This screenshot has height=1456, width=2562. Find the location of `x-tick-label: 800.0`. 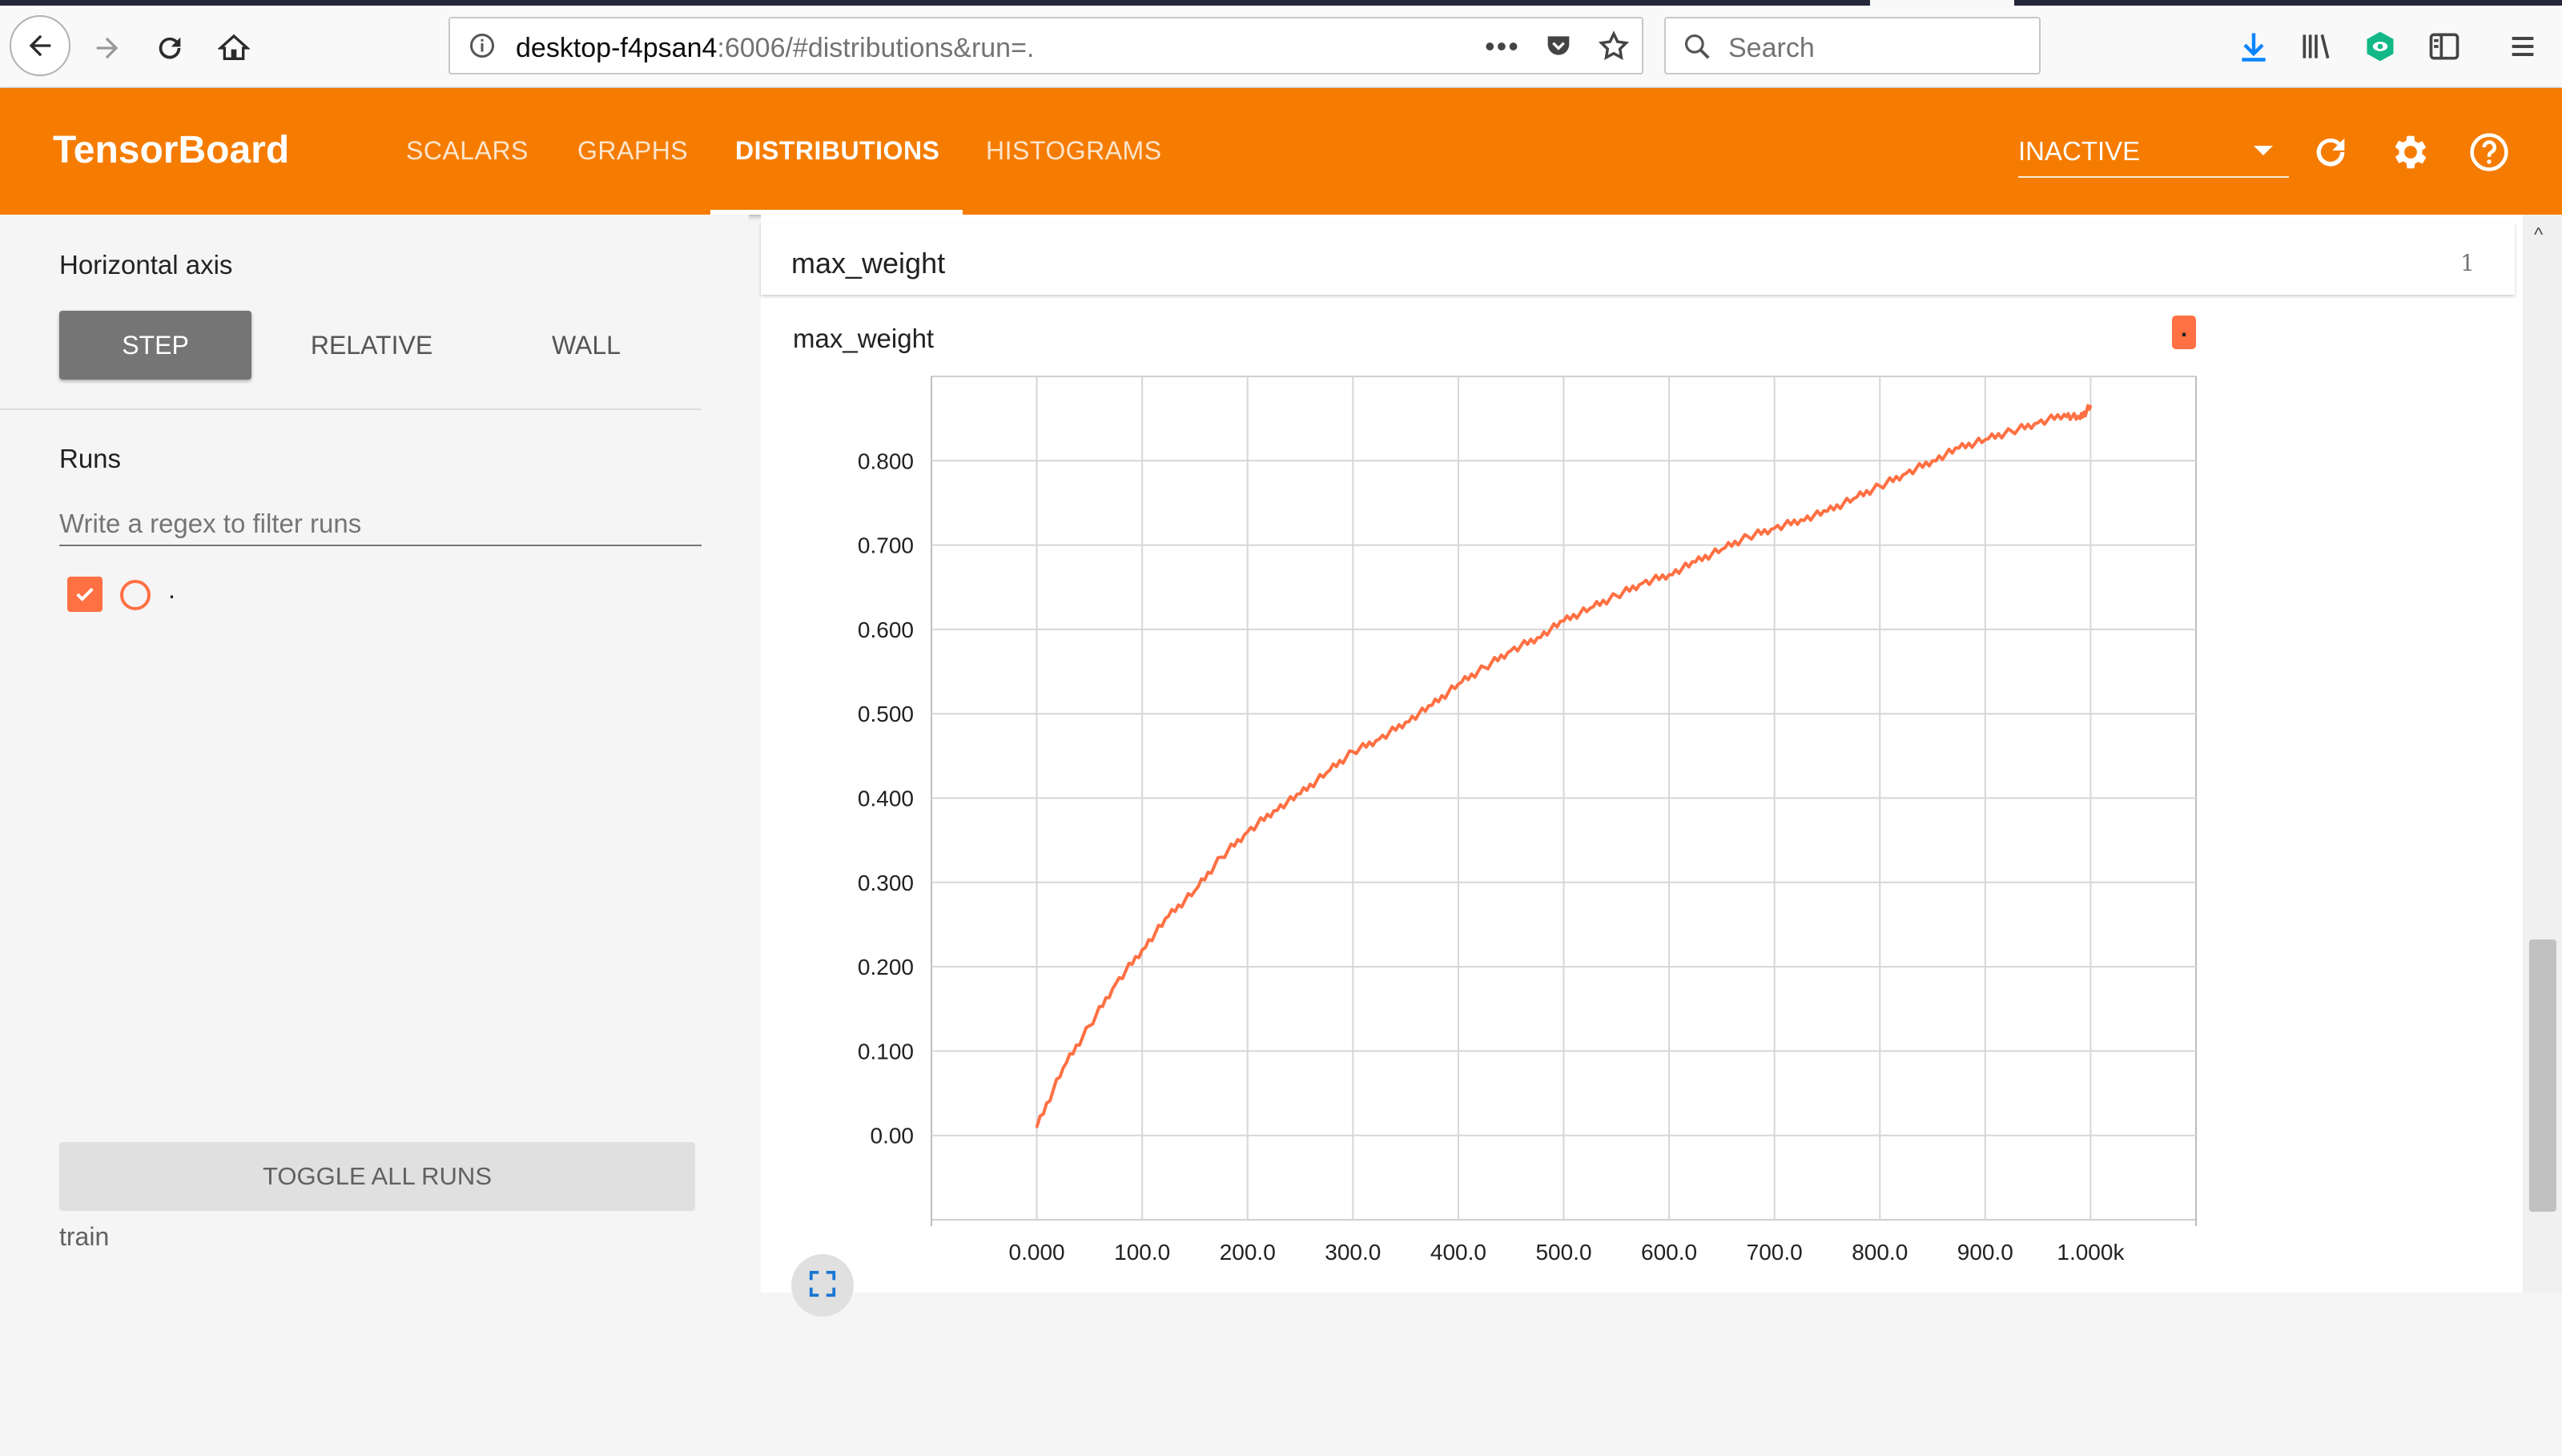

x-tick-label: 800.0 is located at coordinates (1880, 1252).